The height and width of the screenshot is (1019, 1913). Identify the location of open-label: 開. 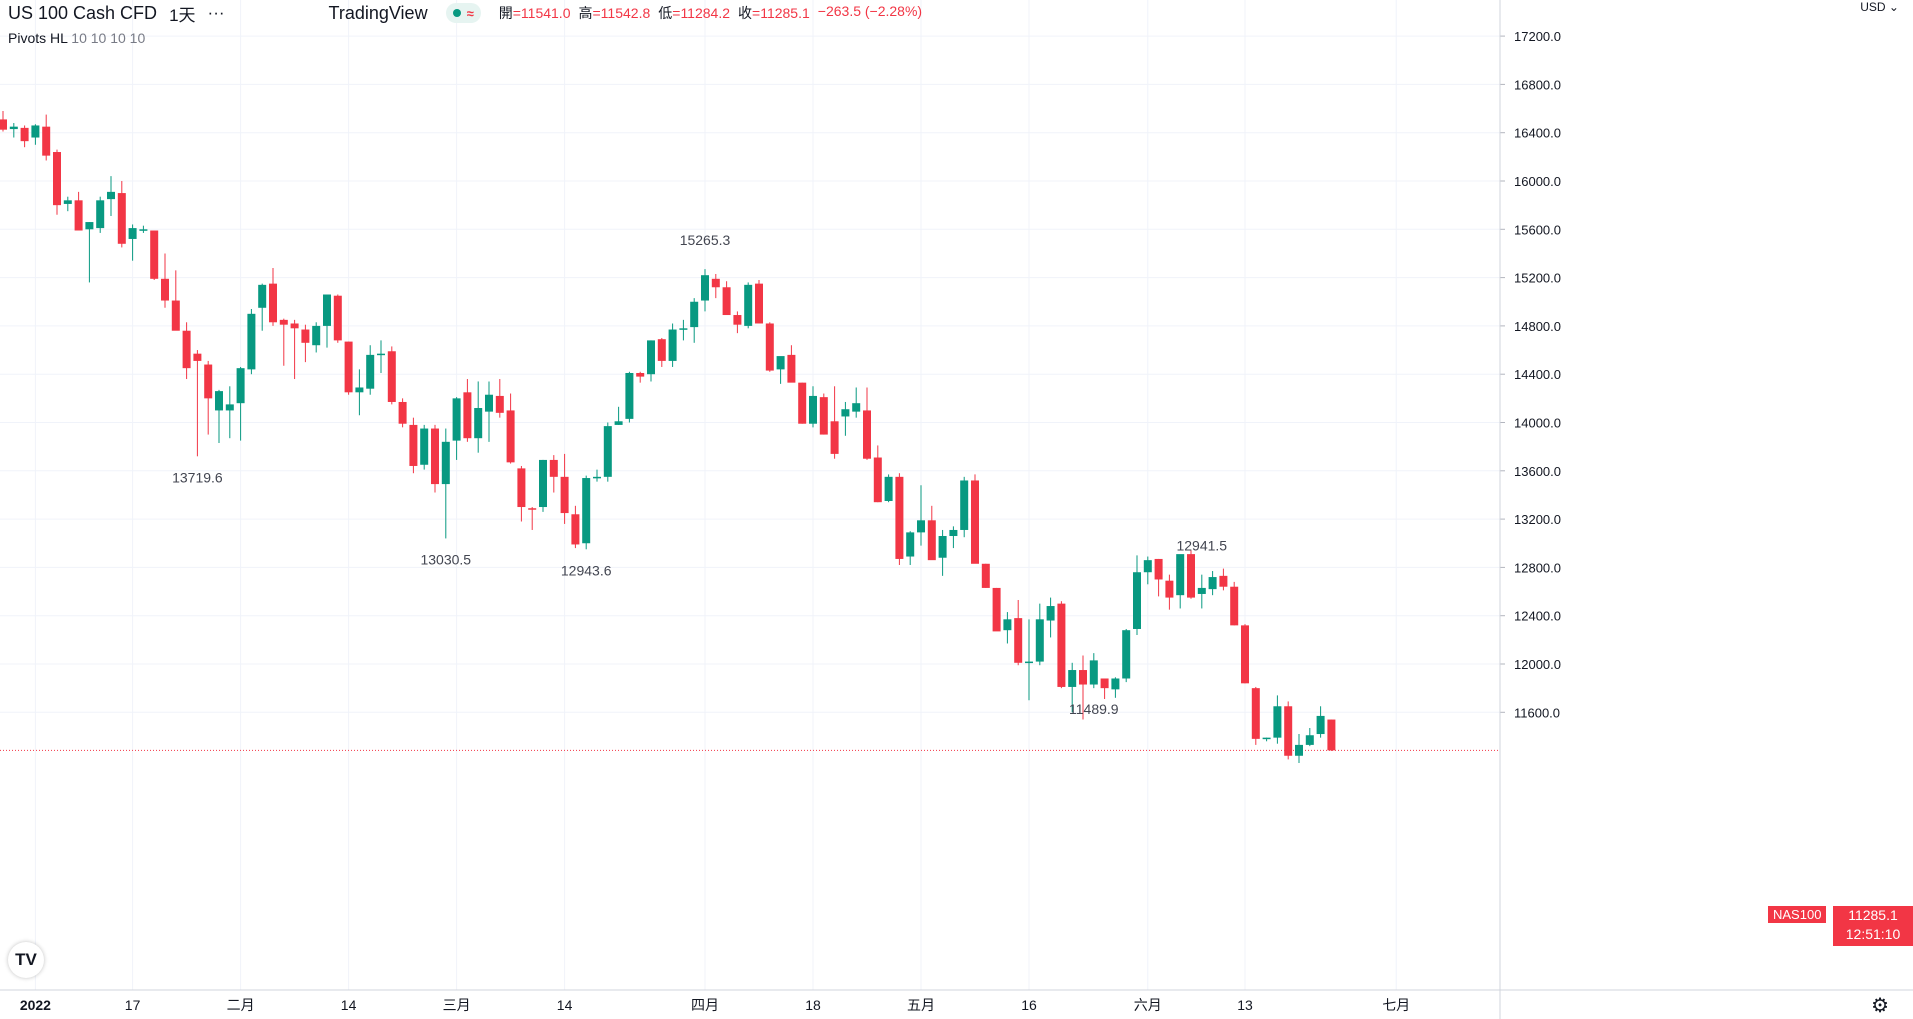
(505, 13).